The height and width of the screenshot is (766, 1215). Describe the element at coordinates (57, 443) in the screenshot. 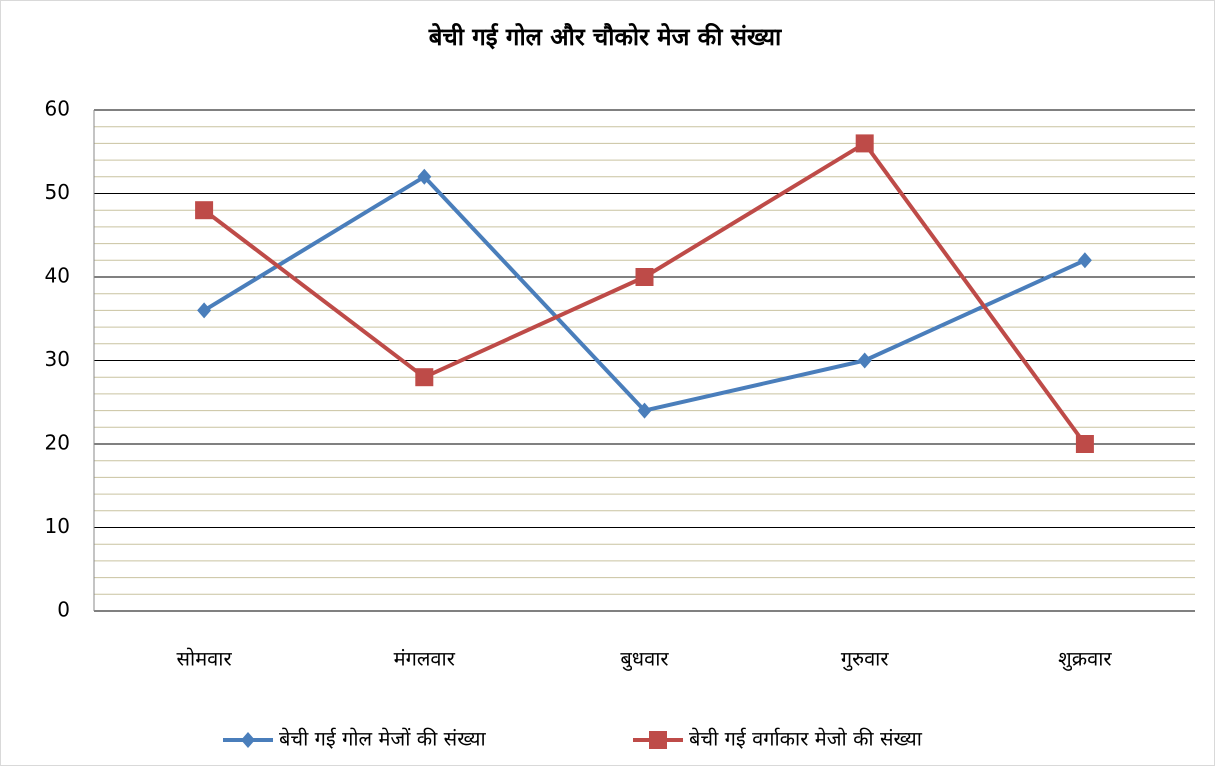

I see `y-tick-label: 20` at that location.